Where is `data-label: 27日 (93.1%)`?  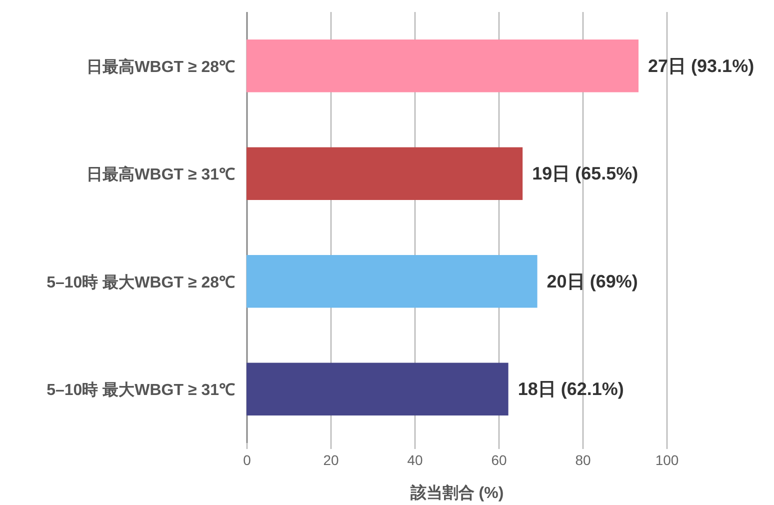 data-label: 27日 (93.1%) is located at coordinates (701, 66).